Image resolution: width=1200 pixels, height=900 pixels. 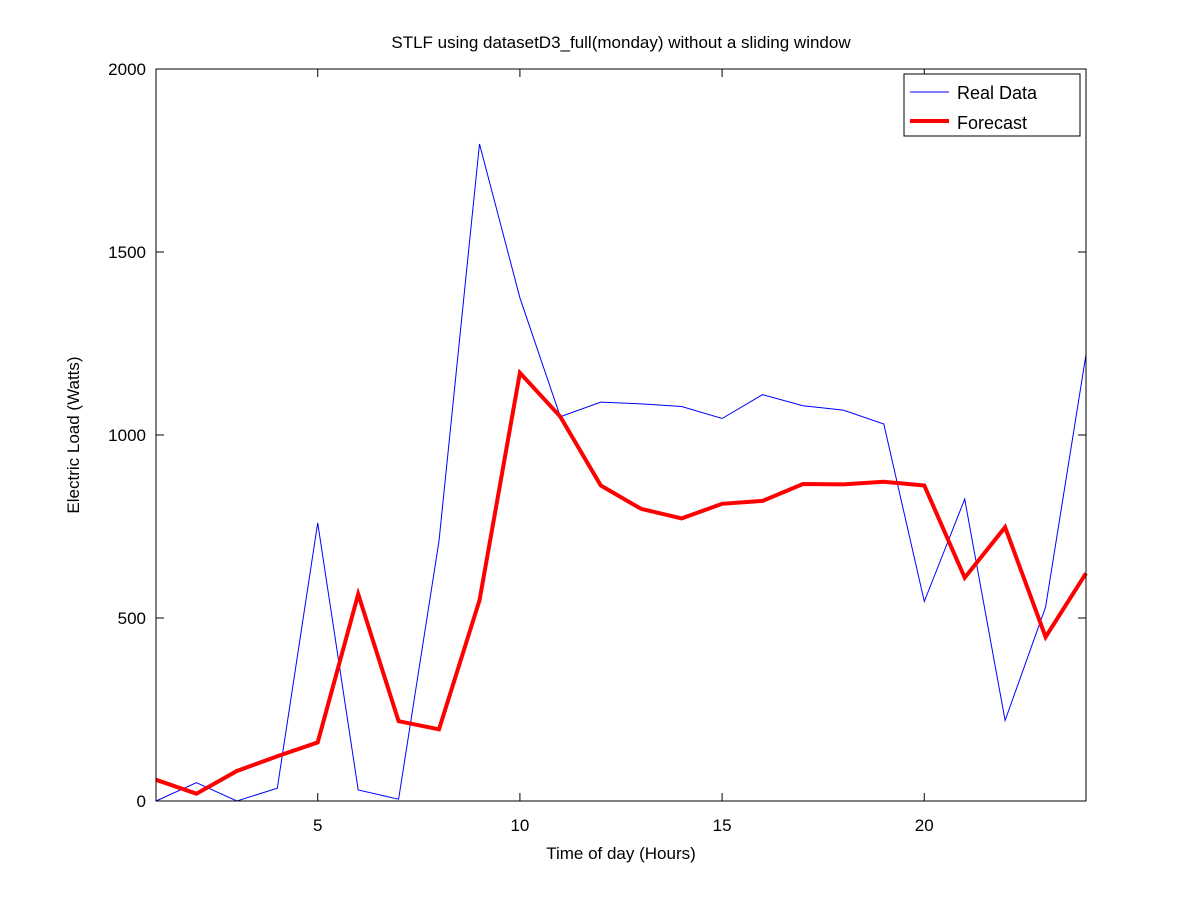 What do you see at coordinates (722, 825) in the screenshot?
I see `x-tick-label: 15` at bounding box center [722, 825].